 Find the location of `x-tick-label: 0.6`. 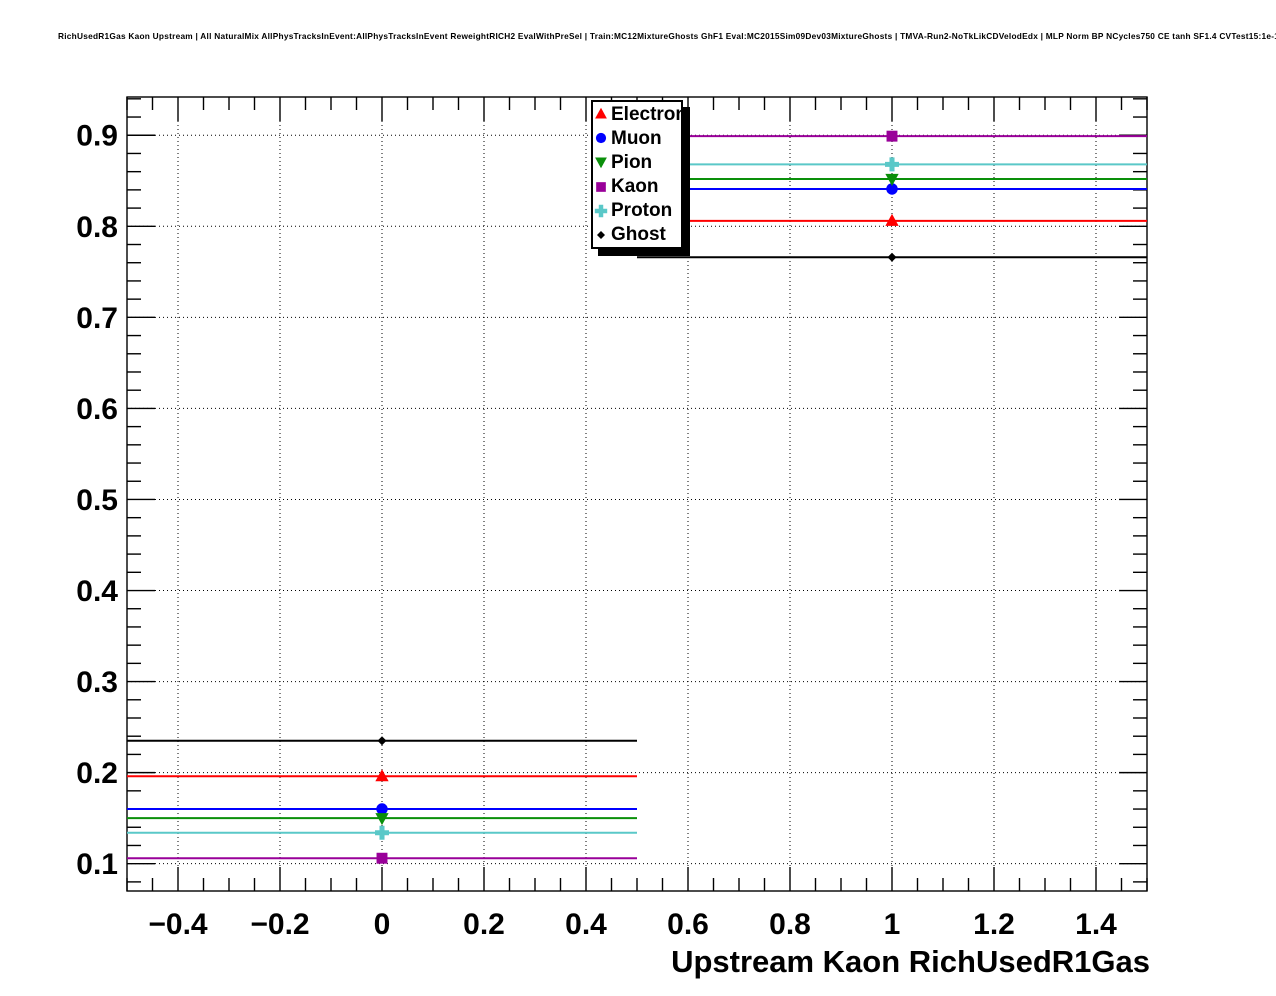

x-tick-label: 0.6 is located at coordinates (688, 924).